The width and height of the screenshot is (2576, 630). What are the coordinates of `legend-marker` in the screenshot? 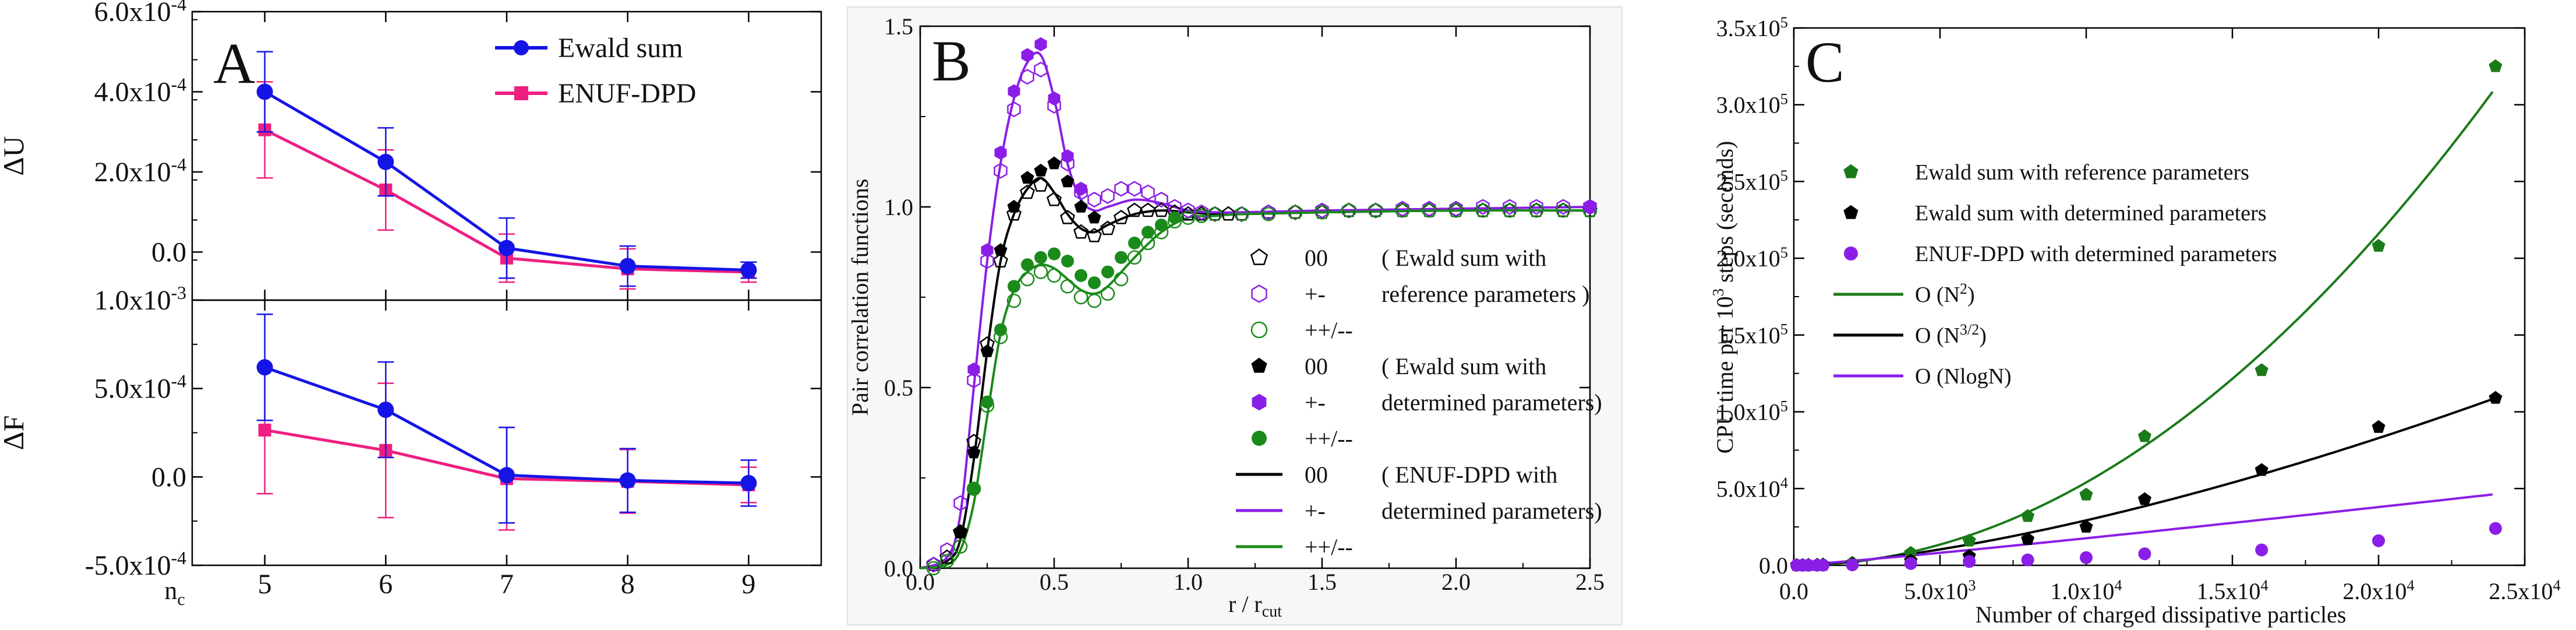 It's located at (1259, 256).